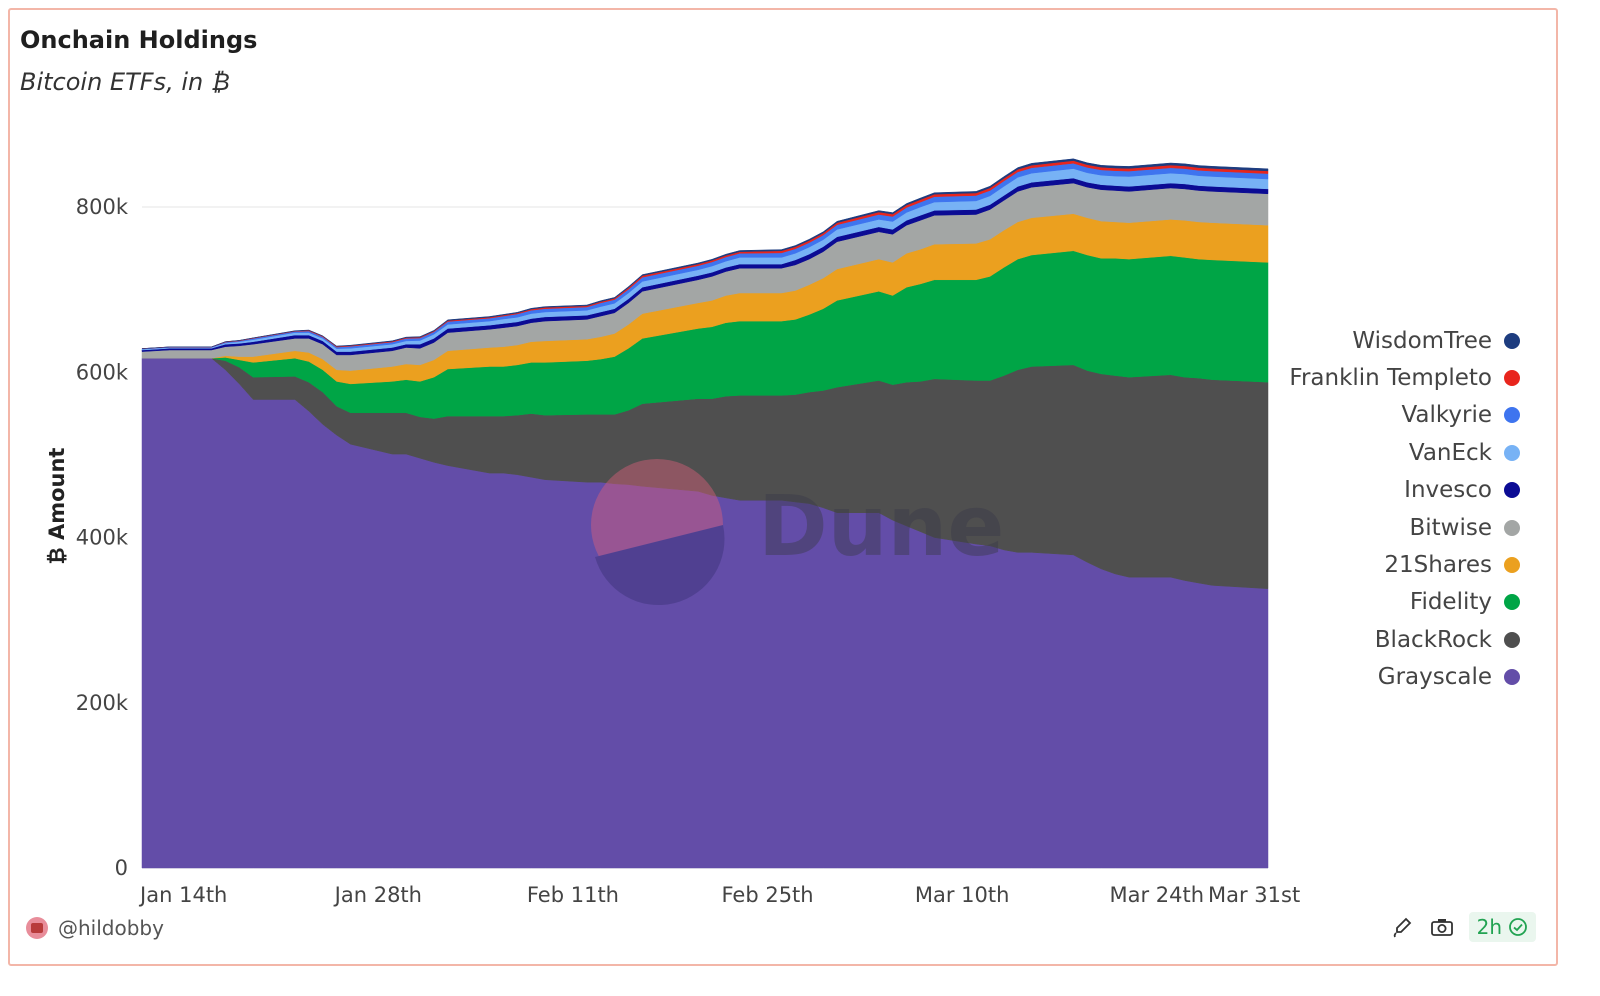  Describe the element at coordinates (57, 506) in the screenshot. I see `y-axis-label: ₿ Amount` at that location.